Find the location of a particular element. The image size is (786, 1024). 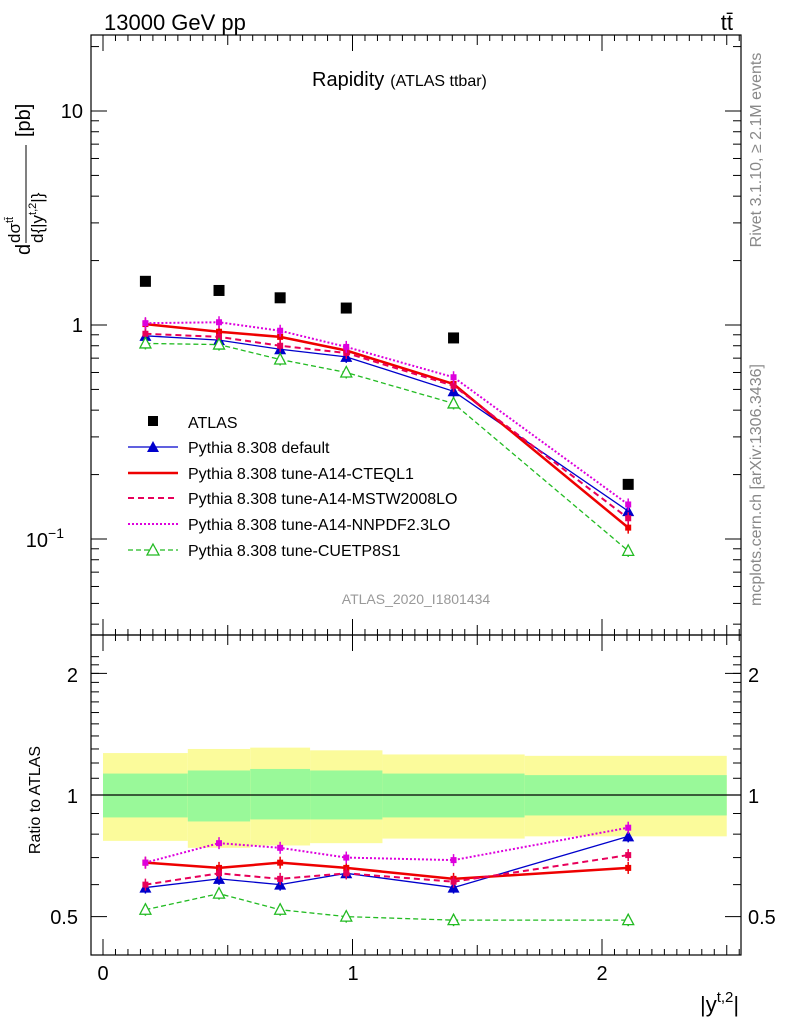

legend-entry-atlas: ATLAS is located at coordinates (193, 423).